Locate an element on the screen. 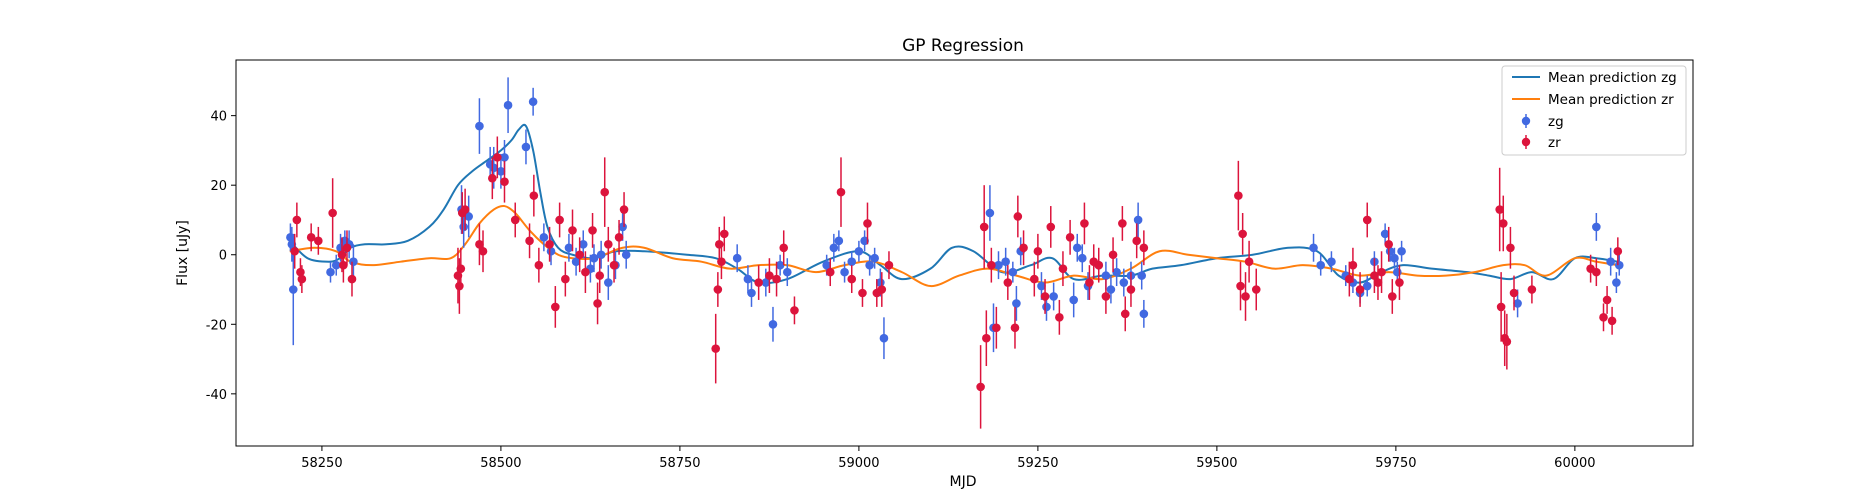  y-tick-label: 40 is located at coordinates (218, 117).